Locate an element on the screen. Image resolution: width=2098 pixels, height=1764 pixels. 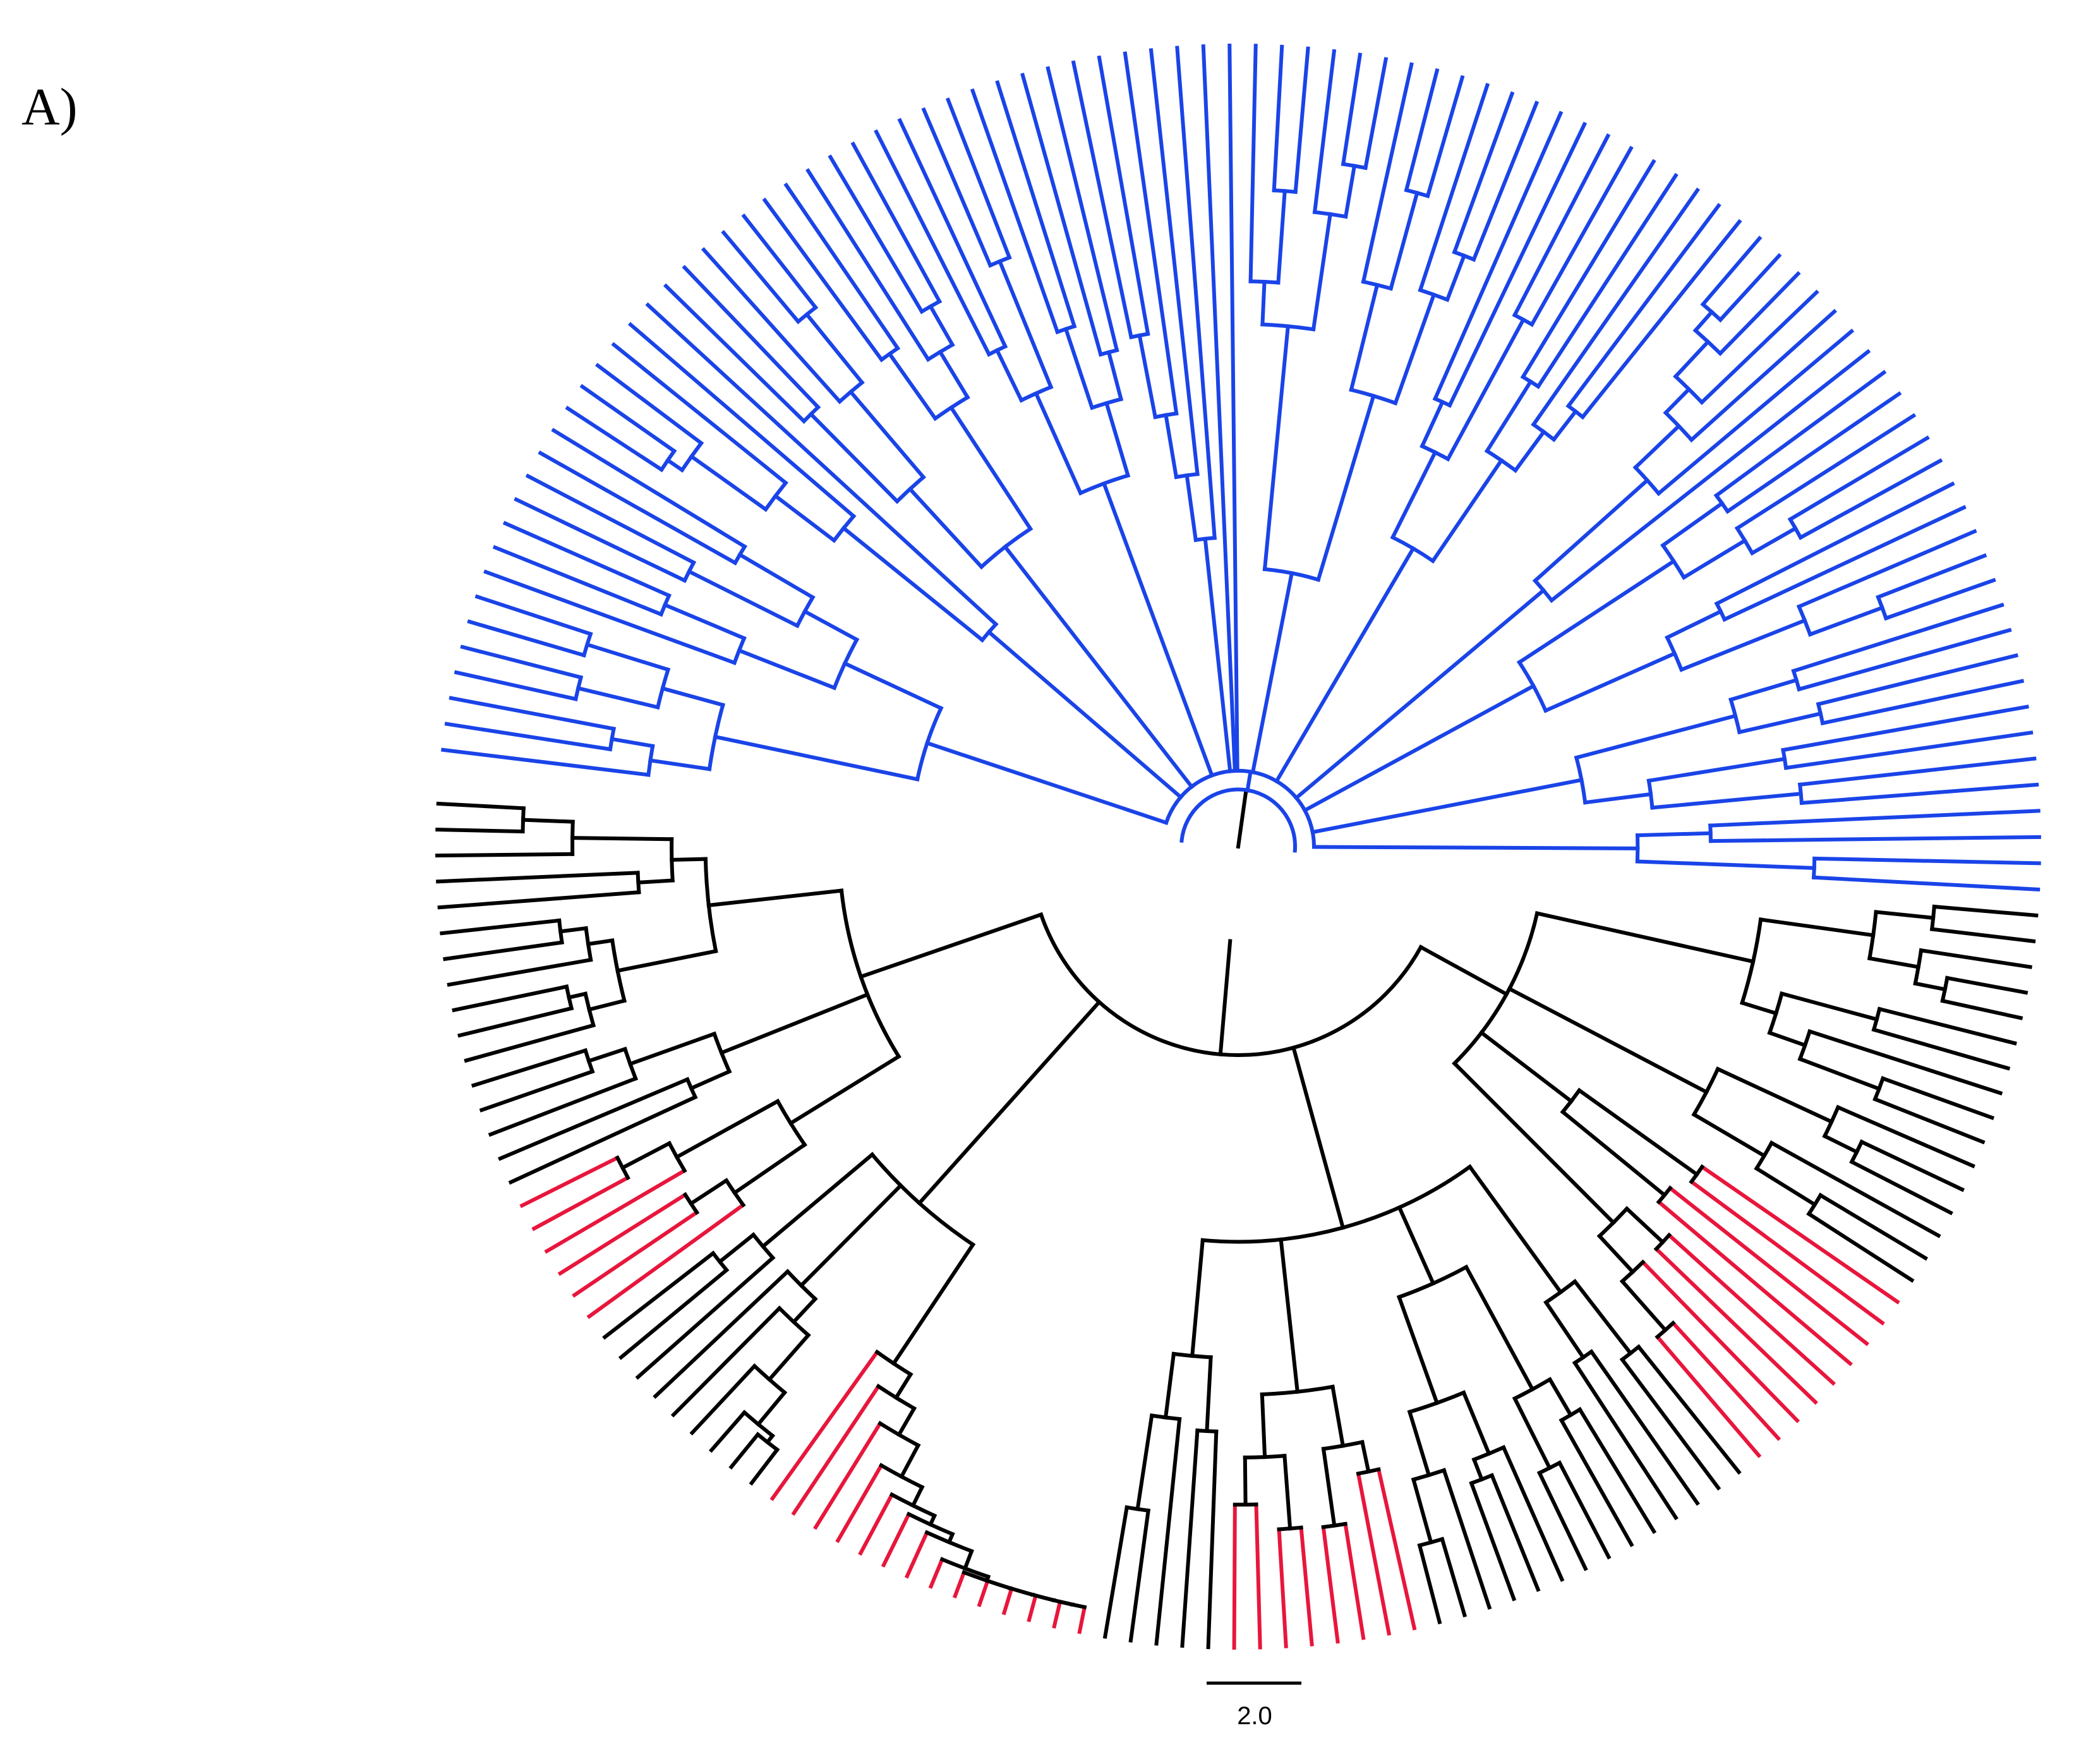
panel-label: A) is located at coordinates (49, 107).